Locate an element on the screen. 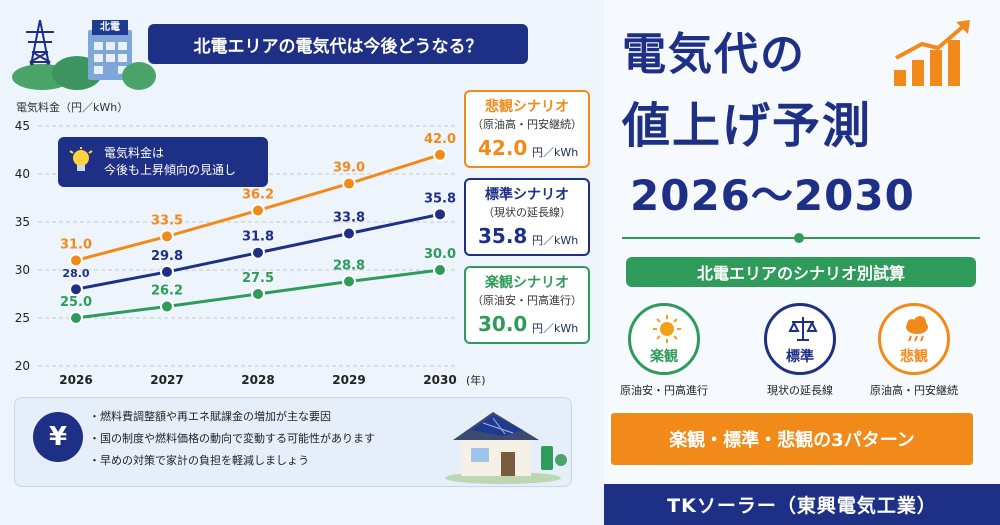  card-subtitle: （現状の延長線） is located at coordinates (527, 212).